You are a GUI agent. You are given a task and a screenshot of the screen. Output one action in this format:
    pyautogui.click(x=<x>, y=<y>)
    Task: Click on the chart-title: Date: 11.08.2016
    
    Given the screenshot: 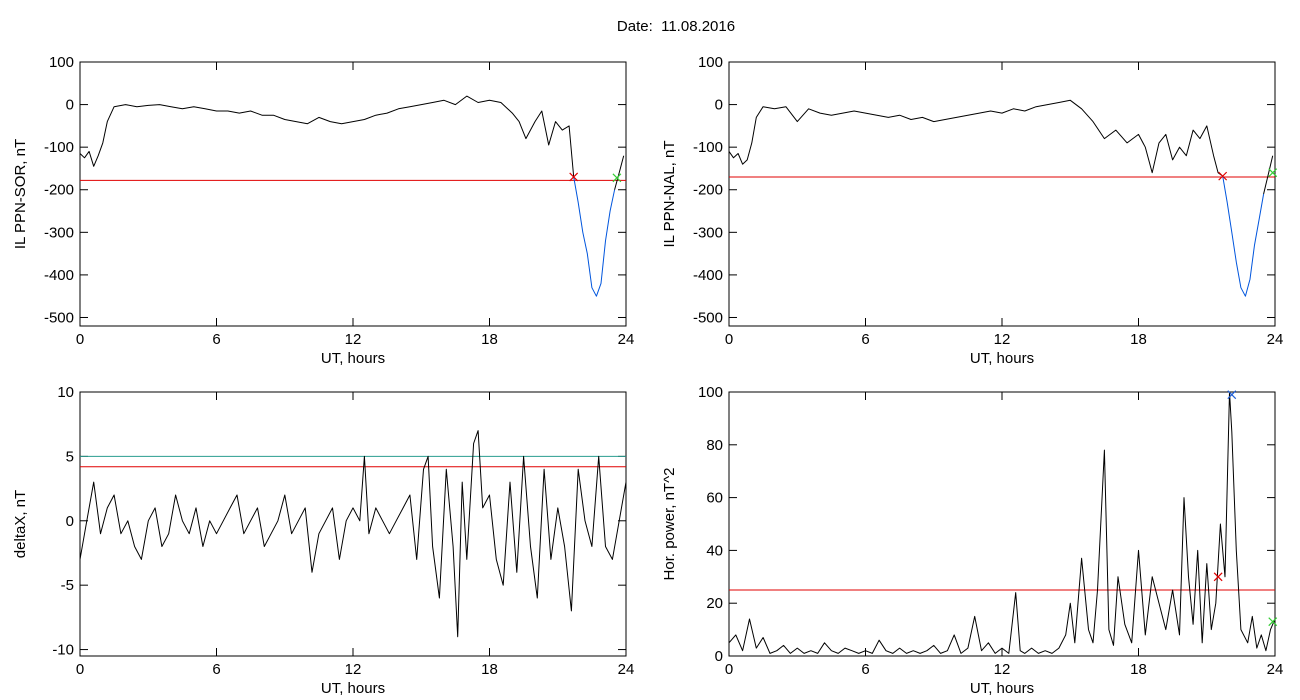 What is the action you would take?
    pyautogui.click(x=676, y=26)
    